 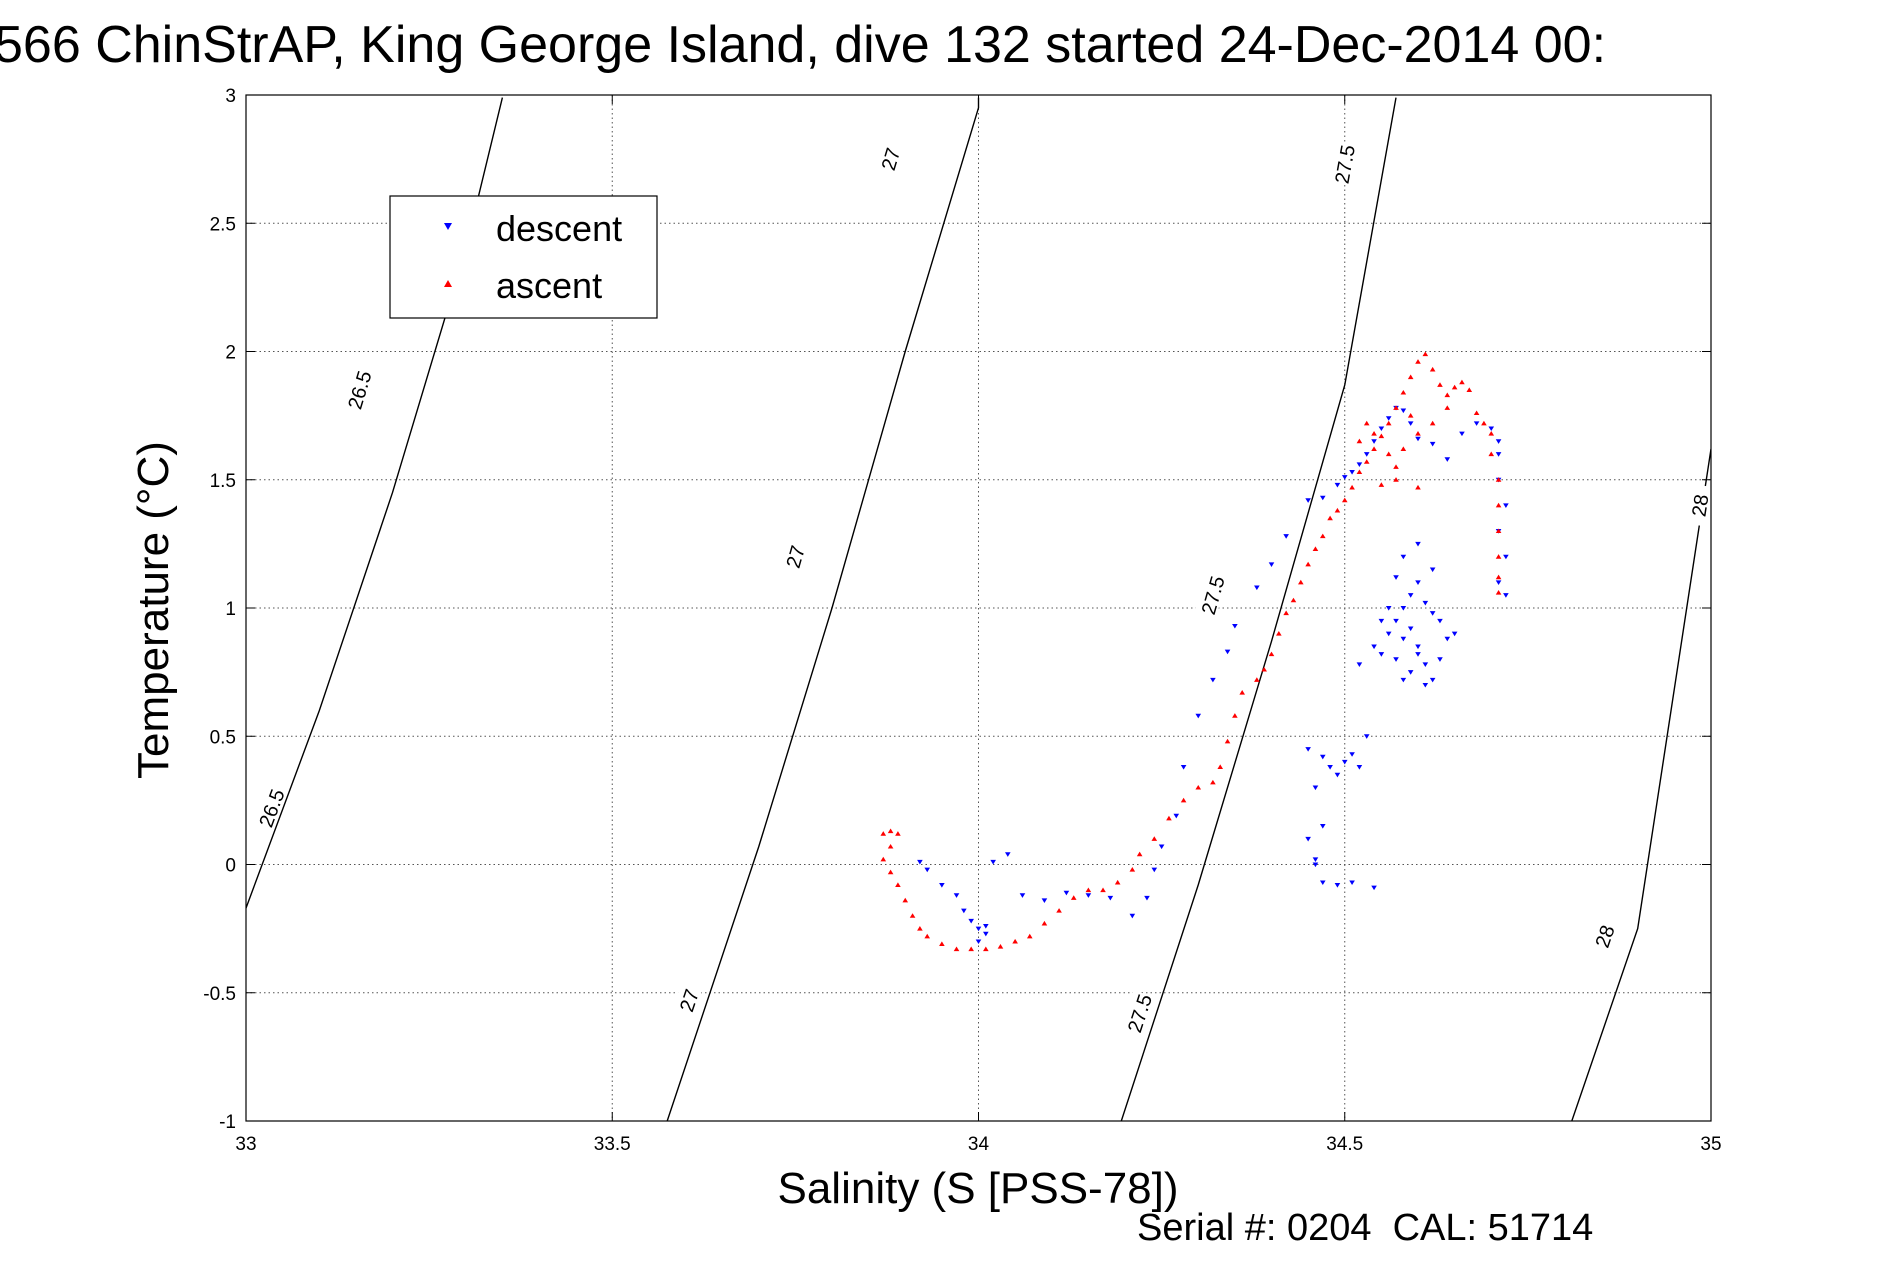 What do you see at coordinates (223, 481) in the screenshot?
I see `y-tick-label: 1.5` at bounding box center [223, 481].